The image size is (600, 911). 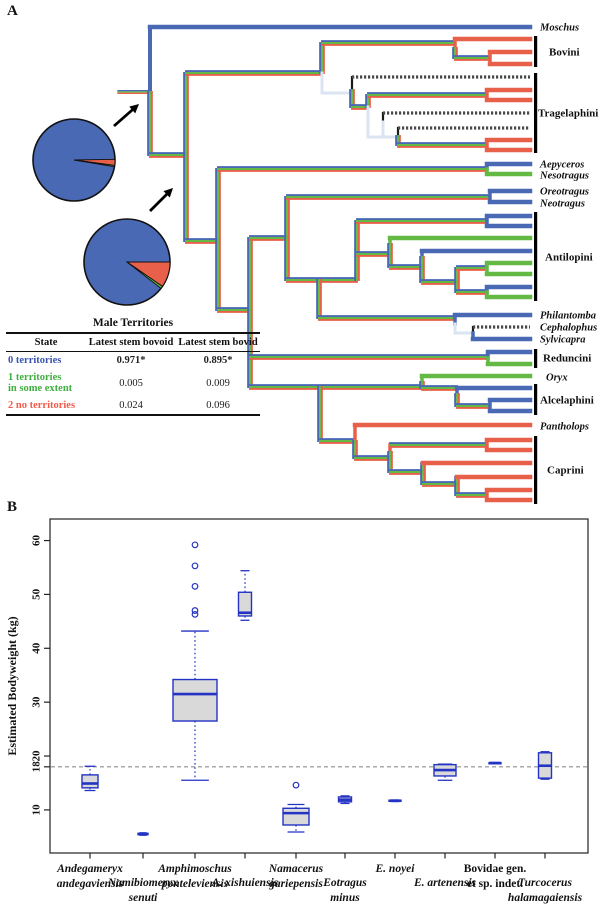 What do you see at coordinates (37, 541) in the screenshot?
I see `y-tick-label: 60` at bounding box center [37, 541].